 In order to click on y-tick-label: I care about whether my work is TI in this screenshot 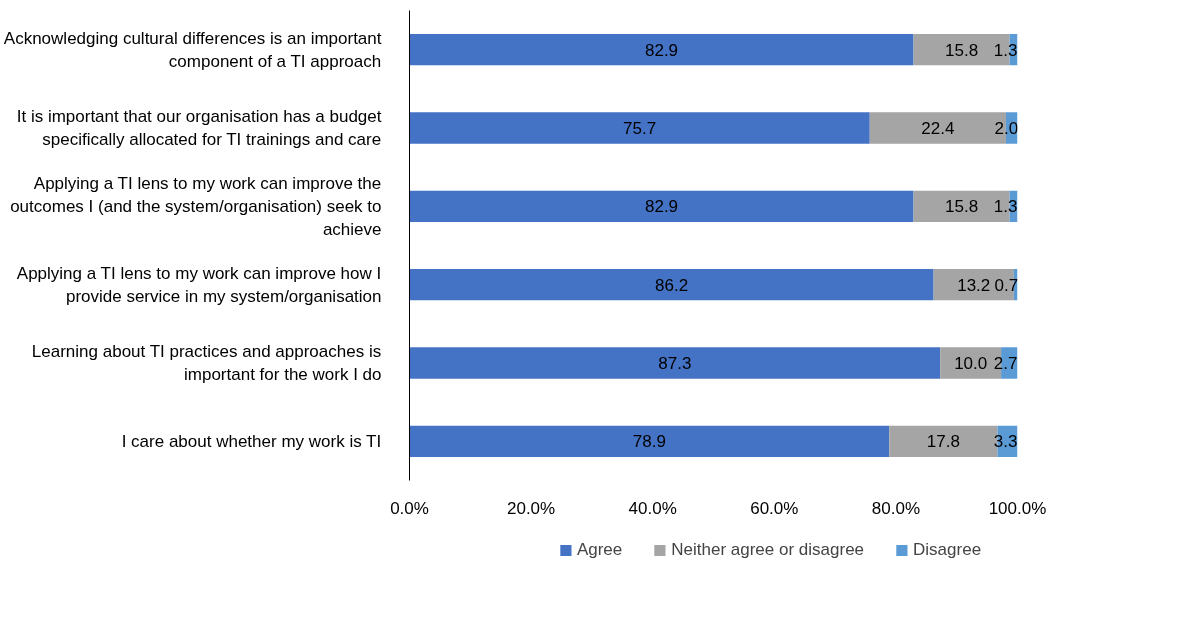, I will do `click(251, 441)`.